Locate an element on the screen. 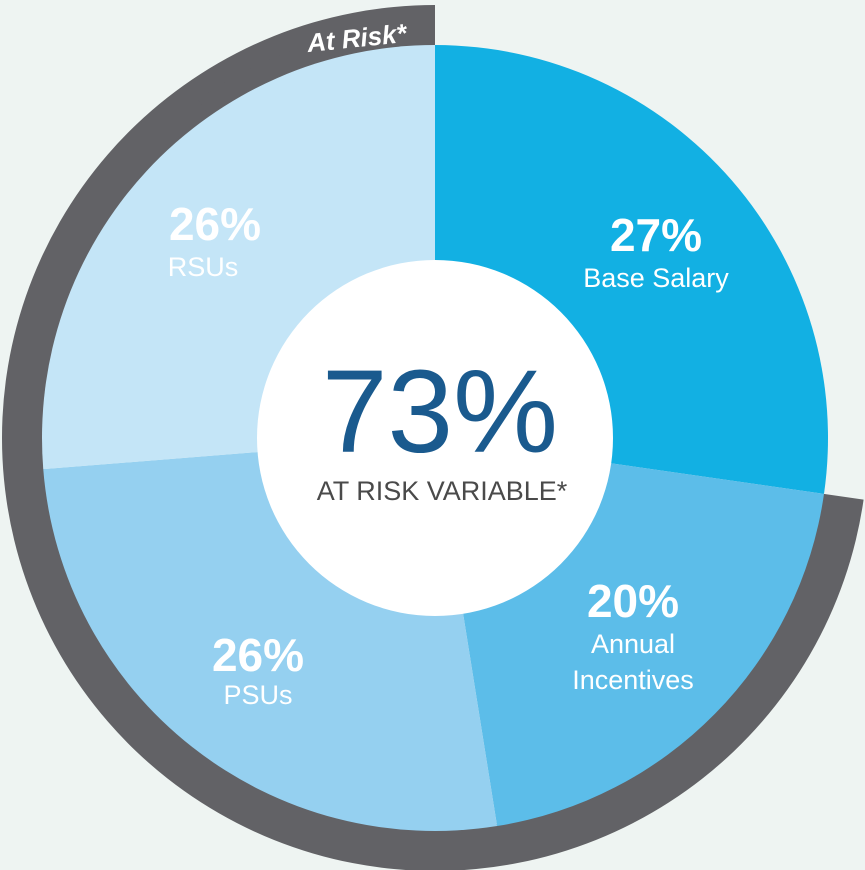 The width and height of the screenshot is (865, 870). psus-label: PSUs is located at coordinates (257, 695).